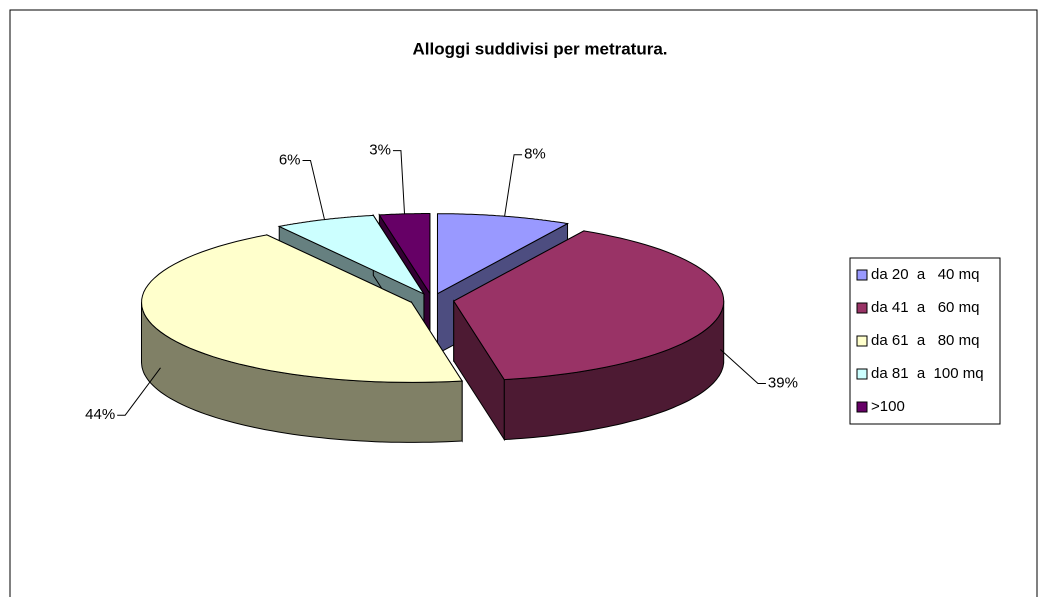 The width and height of the screenshot is (1045, 597). Describe the element at coordinates (539, 48) in the screenshot. I see `chart-title: Alloggi suddivisi per metratura.` at that location.